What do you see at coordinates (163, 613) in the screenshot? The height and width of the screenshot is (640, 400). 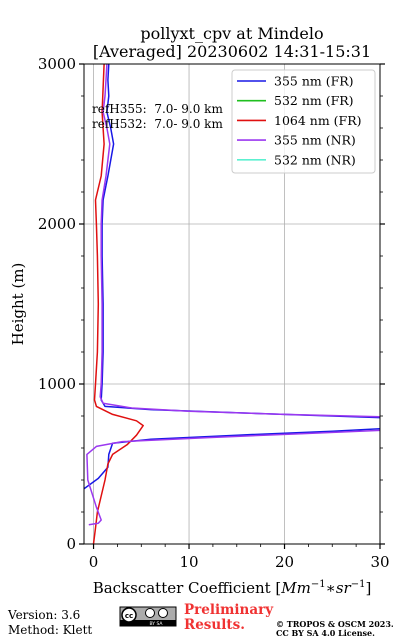 I see `sa-icon` at bounding box center [163, 613].